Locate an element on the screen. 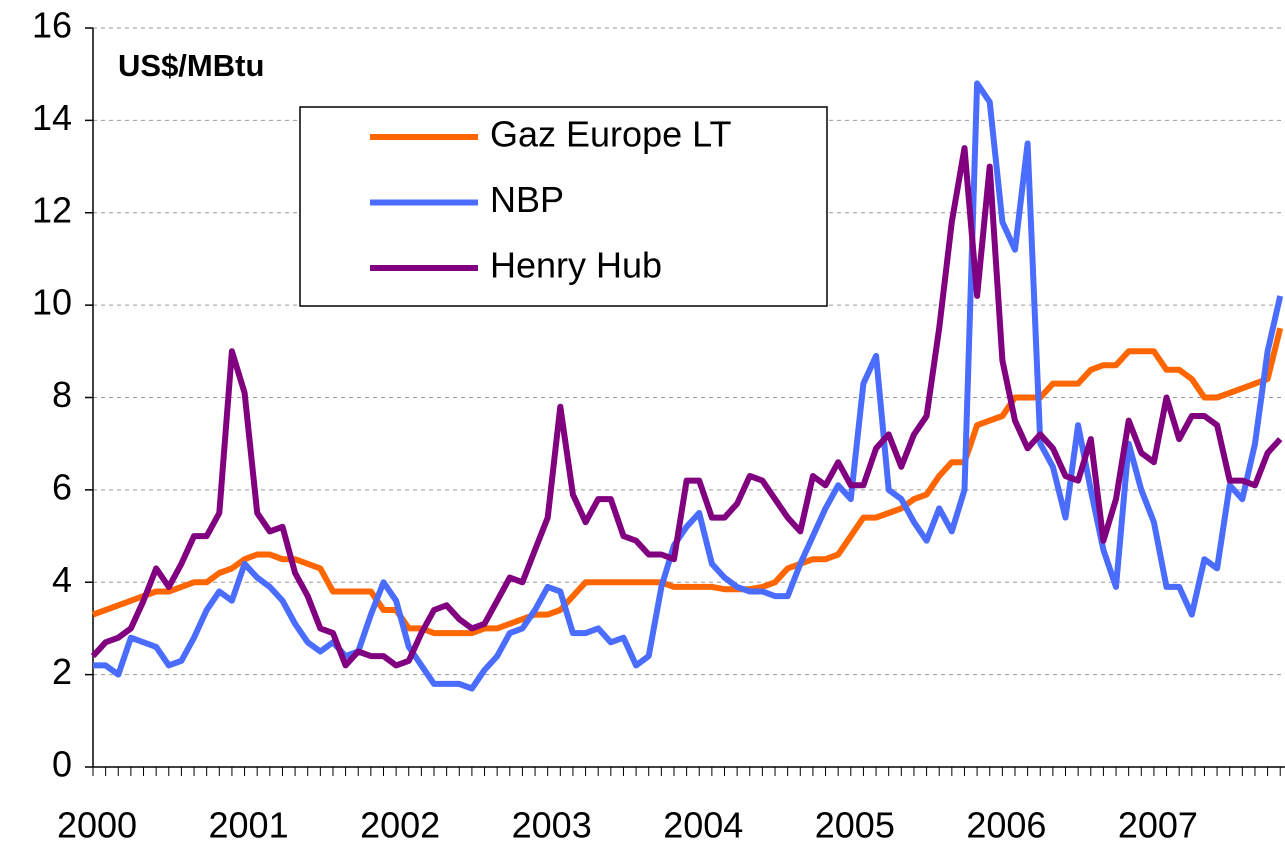 The height and width of the screenshot is (845, 1285). y-tick-label: 2 is located at coordinates (62, 671).